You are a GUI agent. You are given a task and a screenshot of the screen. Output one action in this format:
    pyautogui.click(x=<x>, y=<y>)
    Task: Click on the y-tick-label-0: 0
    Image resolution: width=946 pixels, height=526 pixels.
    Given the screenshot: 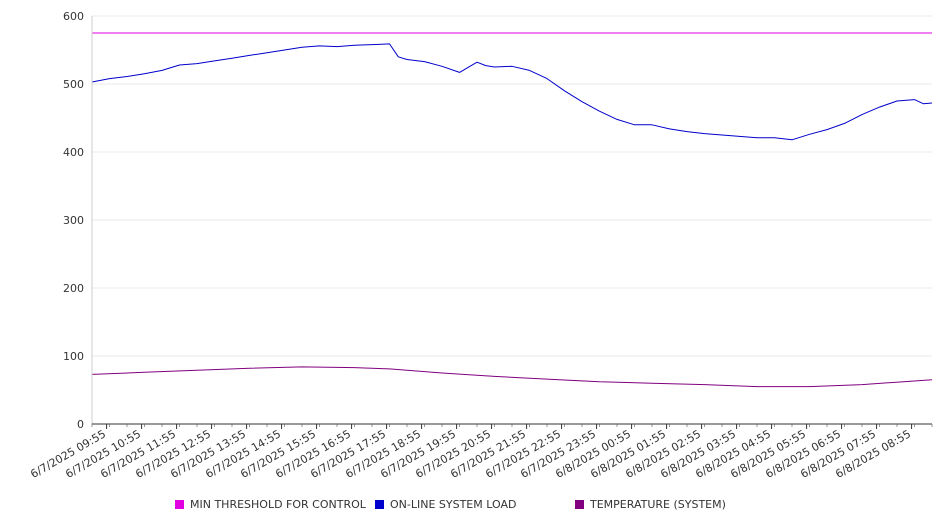 What is the action you would take?
    pyautogui.click(x=80, y=424)
    